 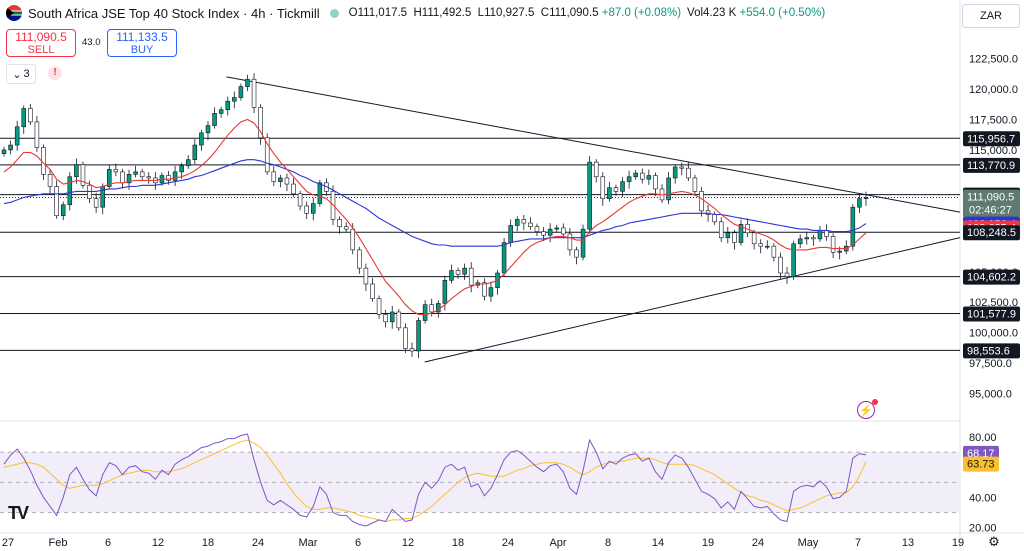 I want to click on countdown-label: 02:46:27, so click(x=990, y=211).